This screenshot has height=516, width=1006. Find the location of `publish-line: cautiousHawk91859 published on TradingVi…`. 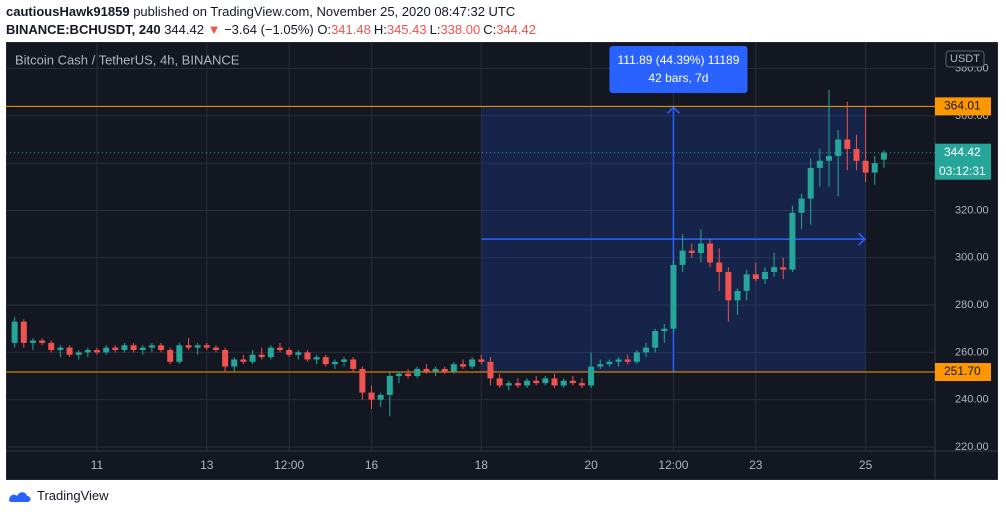

publish-line: cautiousHawk91859 published on TradingVi… is located at coordinates (260, 11).